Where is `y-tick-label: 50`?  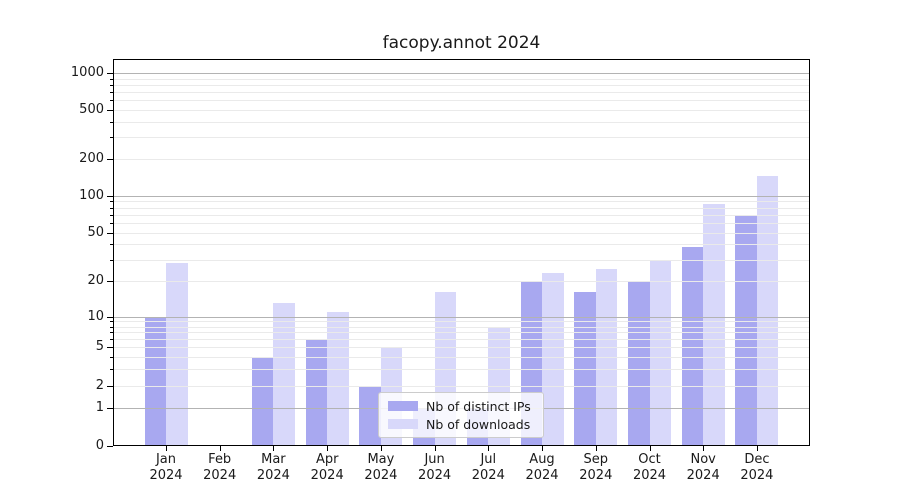
y-tick-label: 50 is located at coordinates (95, 232).